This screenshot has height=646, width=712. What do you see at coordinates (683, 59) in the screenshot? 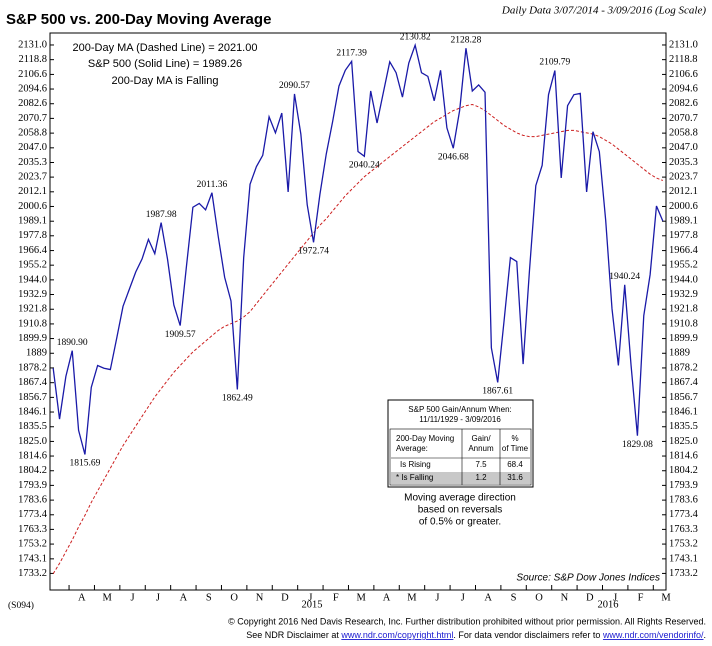
I see `y2-tick-label: 2118.8` at bounding box center [683, 59].